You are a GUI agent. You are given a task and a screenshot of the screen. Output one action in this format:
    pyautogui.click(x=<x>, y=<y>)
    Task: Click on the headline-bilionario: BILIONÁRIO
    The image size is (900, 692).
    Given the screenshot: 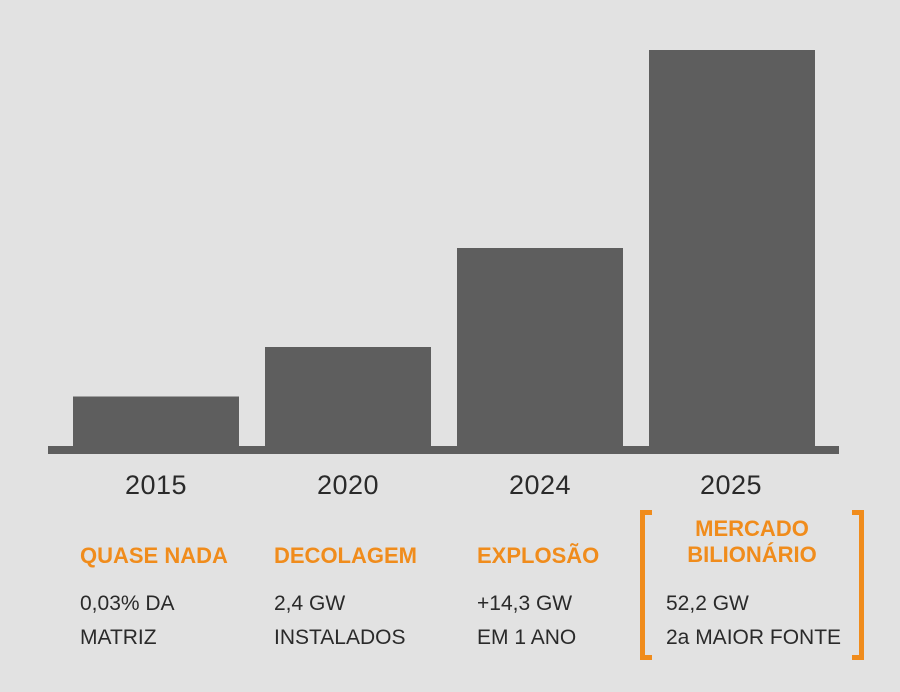 What is the action you would take?
    pyautogui.click(x=752, y=554)
    